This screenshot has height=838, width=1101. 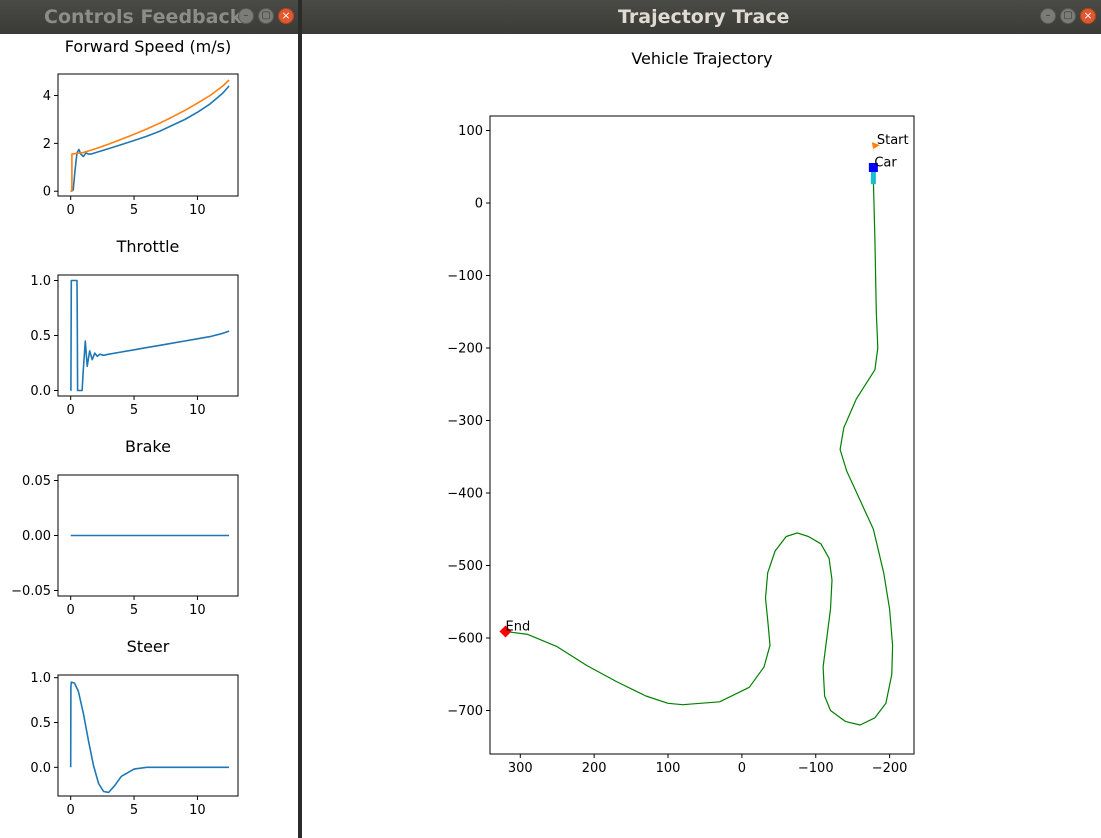 I want to click on right-titlebar: Trajectory Trace – ▢ ×, so click(x=701, y=17).